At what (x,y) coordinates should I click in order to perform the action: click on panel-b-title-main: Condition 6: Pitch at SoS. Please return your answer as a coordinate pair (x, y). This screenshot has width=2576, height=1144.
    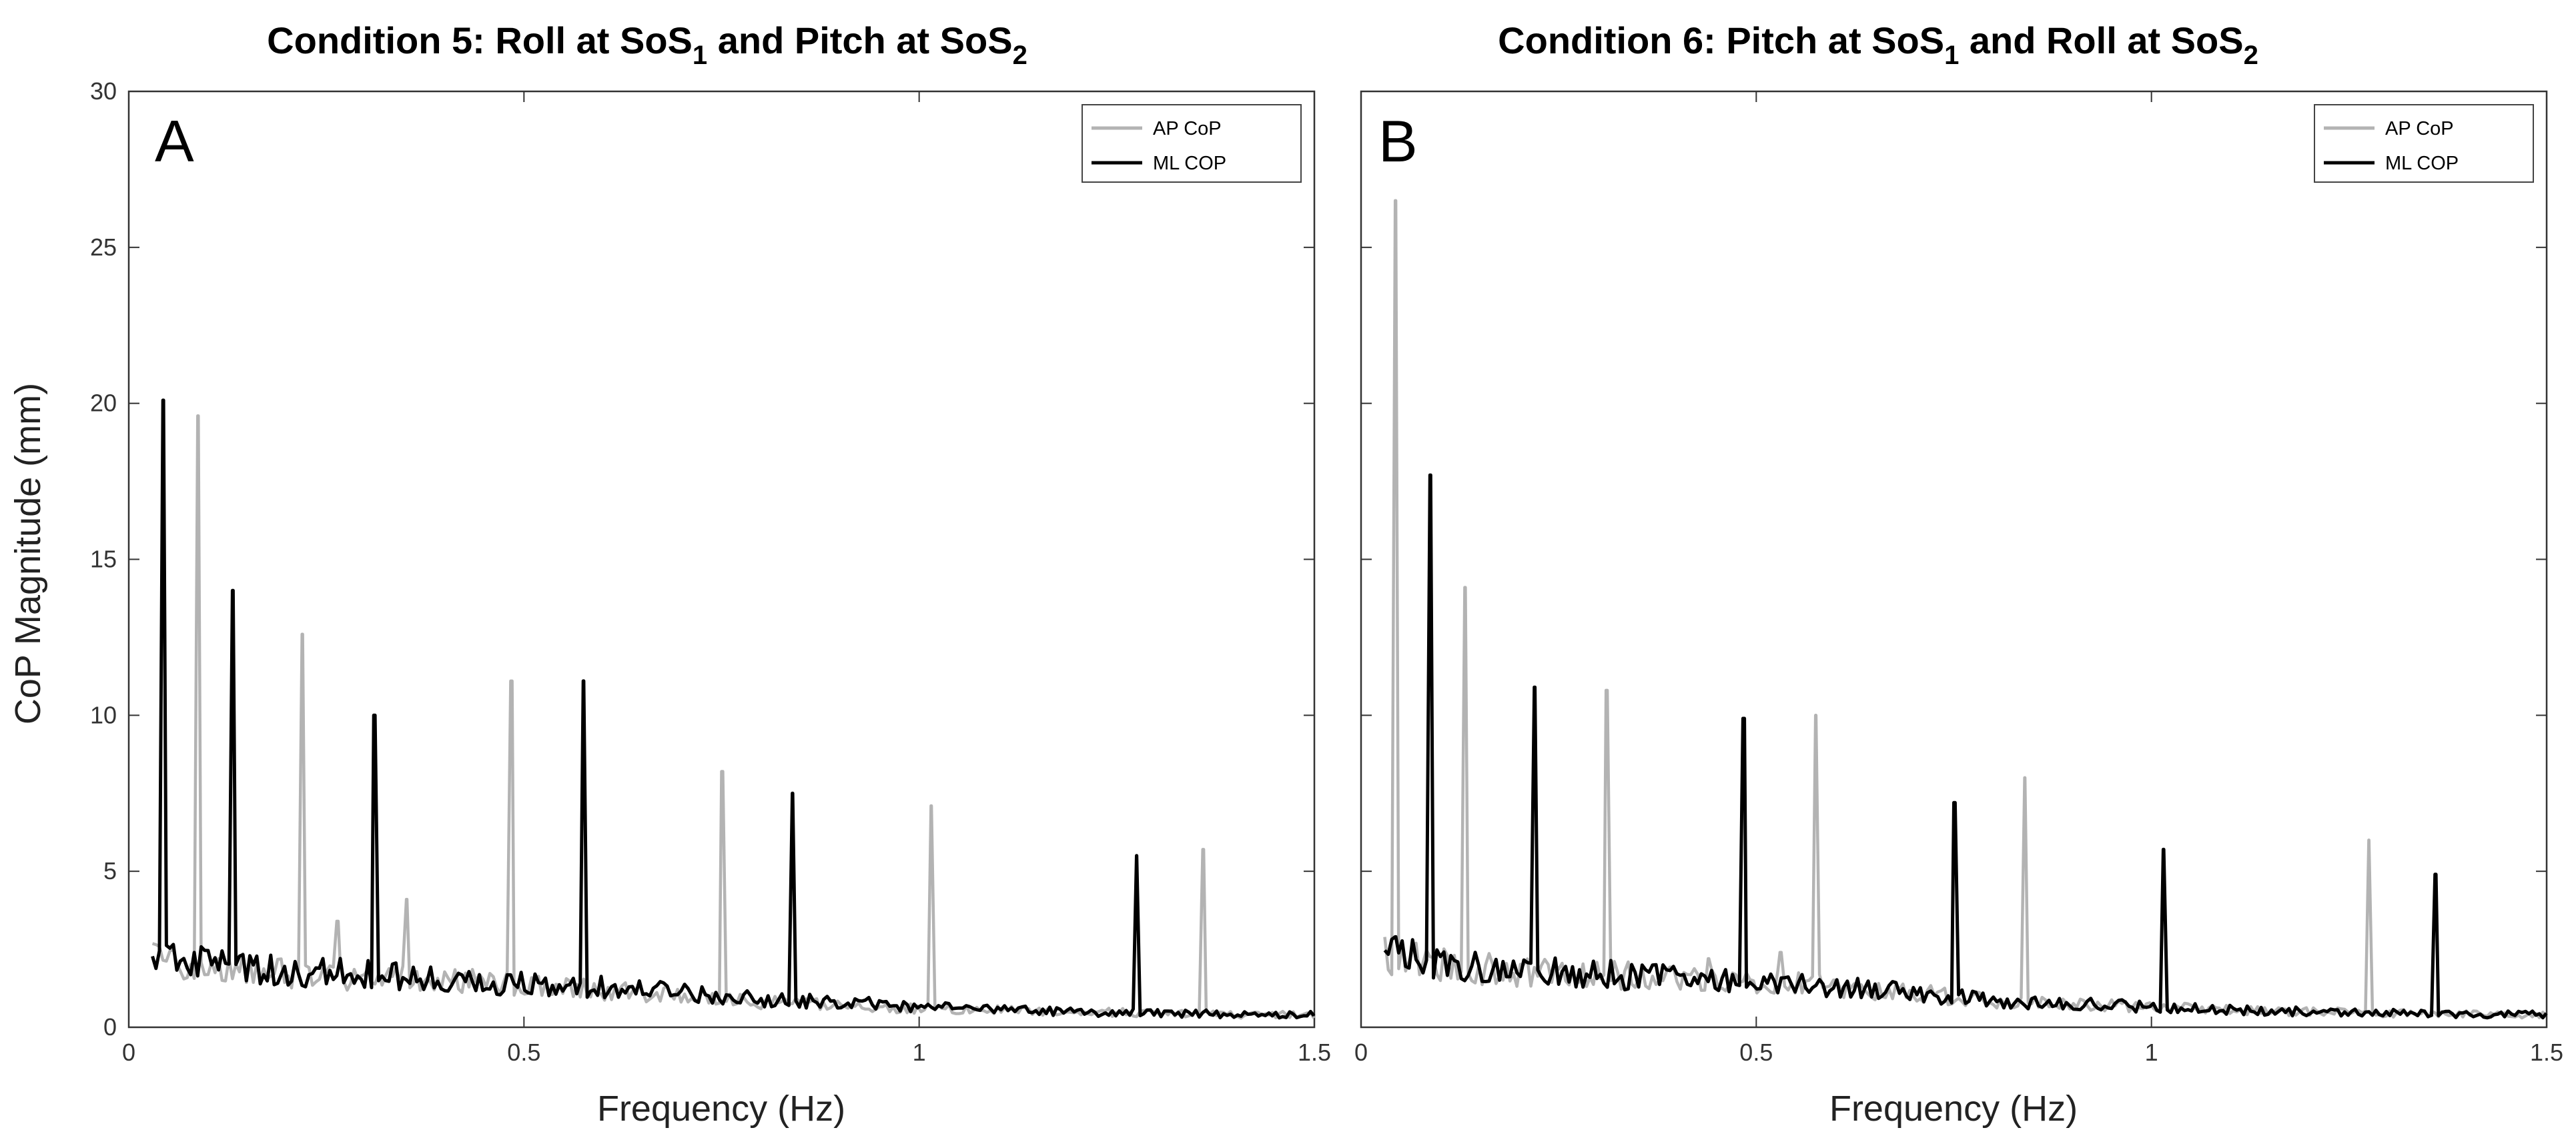
    Looking at the image, I should click on (1721, 40).